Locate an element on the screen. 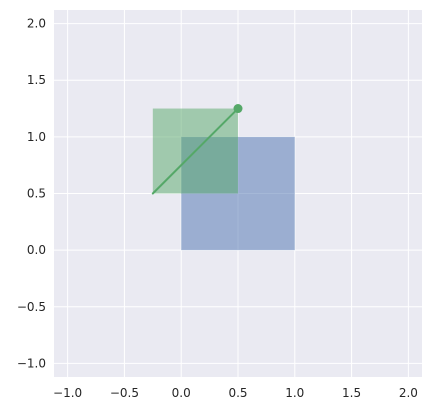 The width and height of the screenshot is (432, 417). x-tick-label: −1.0 is located at coordinates (67, 393).